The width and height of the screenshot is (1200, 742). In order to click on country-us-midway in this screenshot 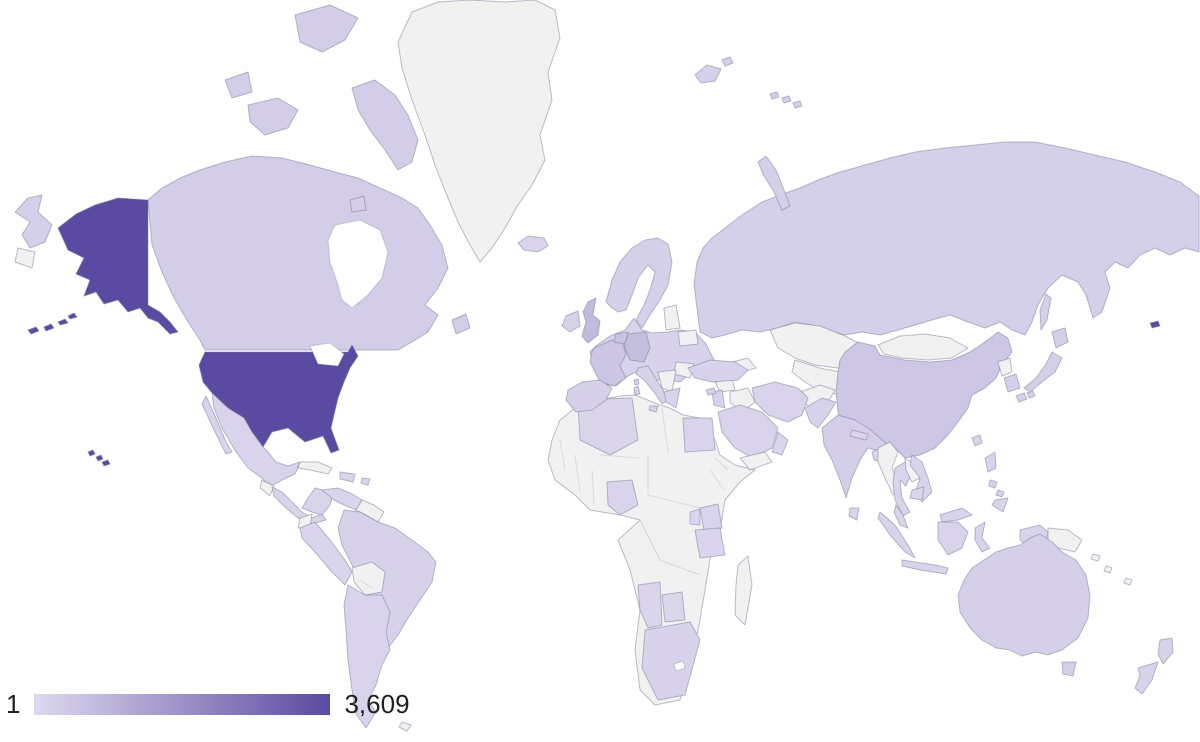, I will do `click(1155, 324)`.